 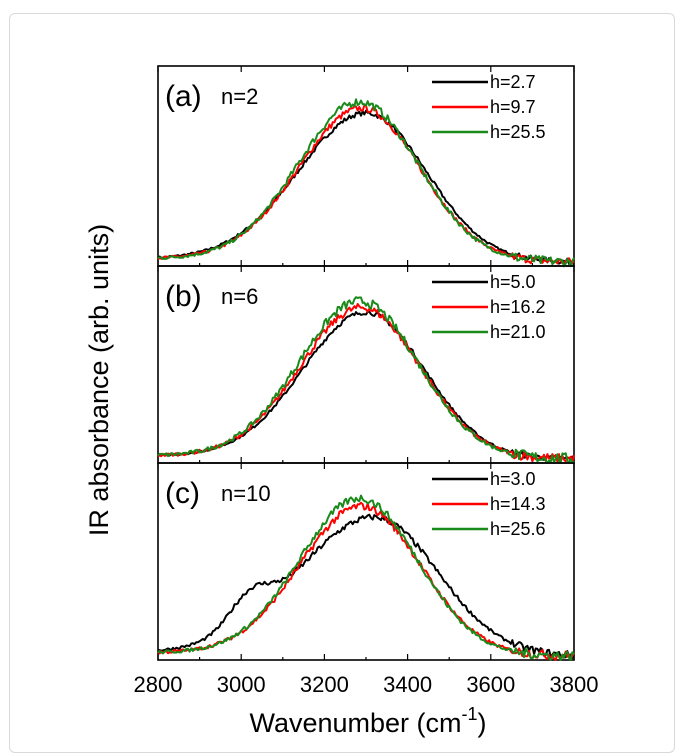 I want to click on panel-n-label: n=2, so click(x=239, y=96).